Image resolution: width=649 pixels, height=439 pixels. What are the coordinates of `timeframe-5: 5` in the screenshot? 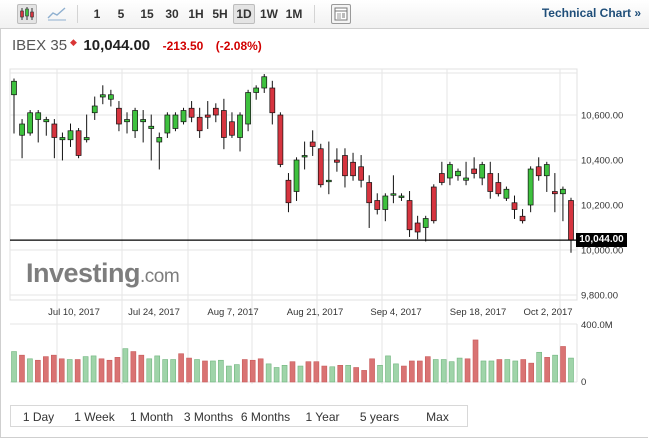 It's located at (121, 14).